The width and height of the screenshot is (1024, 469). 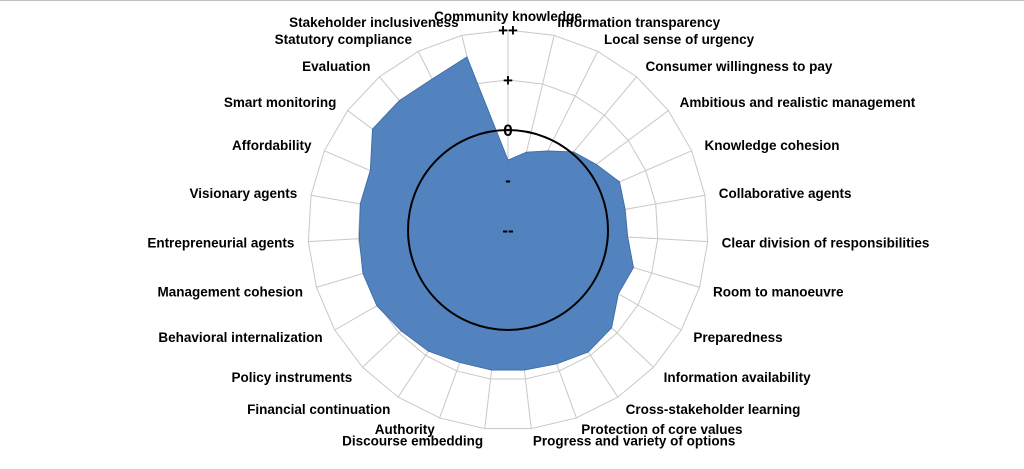 I want to click on tick-label: --, so click(x=507, y=230).